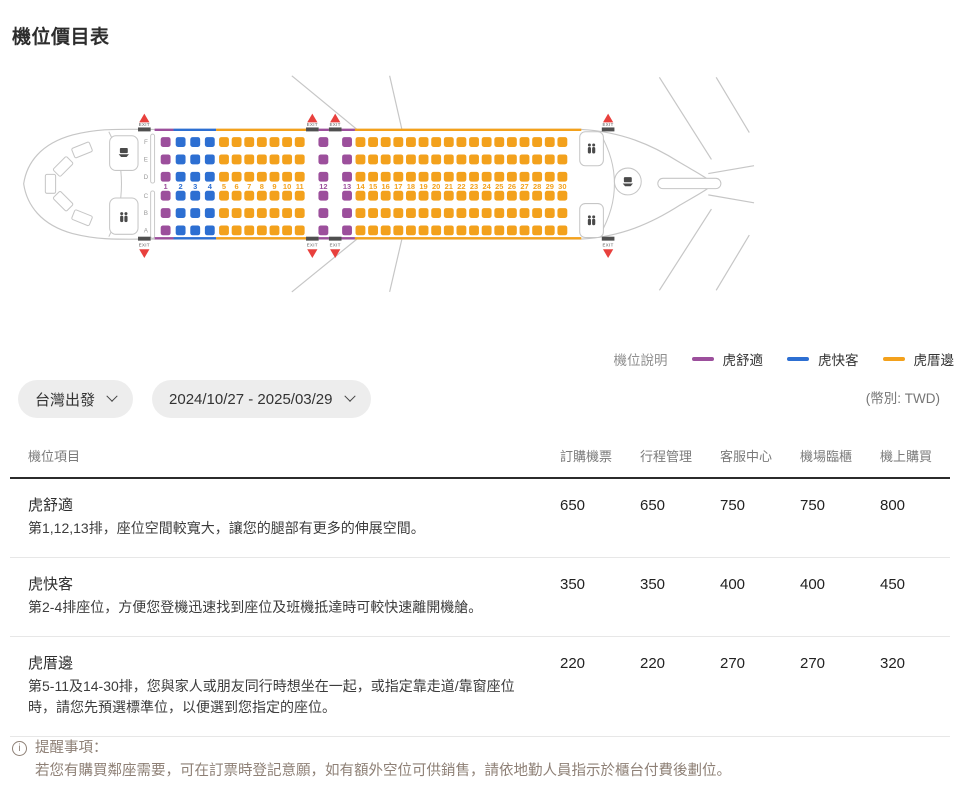  What do you see at coordinates (373, 186) in the screenshot?
I see `svg-text: 15` at bounding box center [373, 186].